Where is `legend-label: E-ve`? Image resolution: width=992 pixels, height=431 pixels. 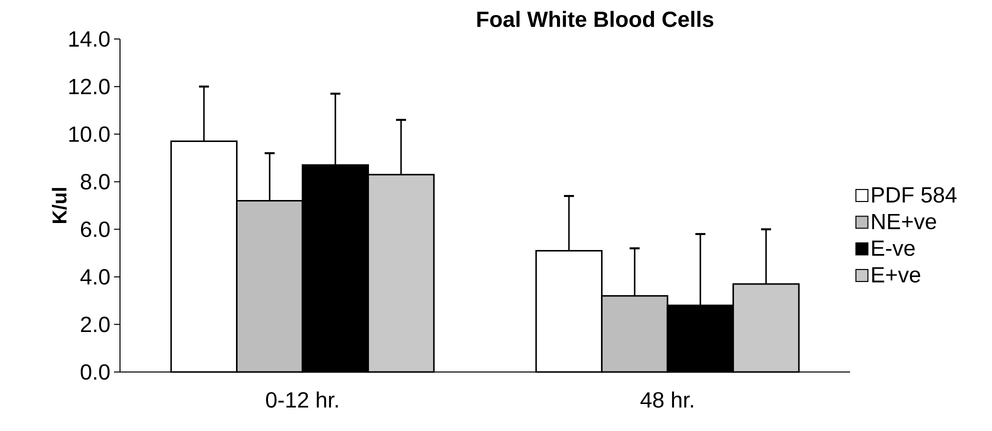 legend-label: E-ve is located at coordinates (893, 248).